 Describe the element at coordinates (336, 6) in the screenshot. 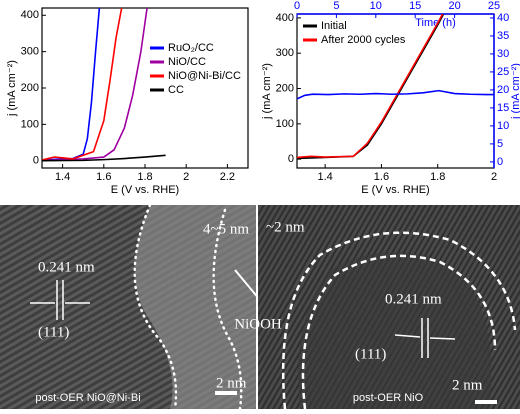

I see `x2-tick-label: 5` at that location.